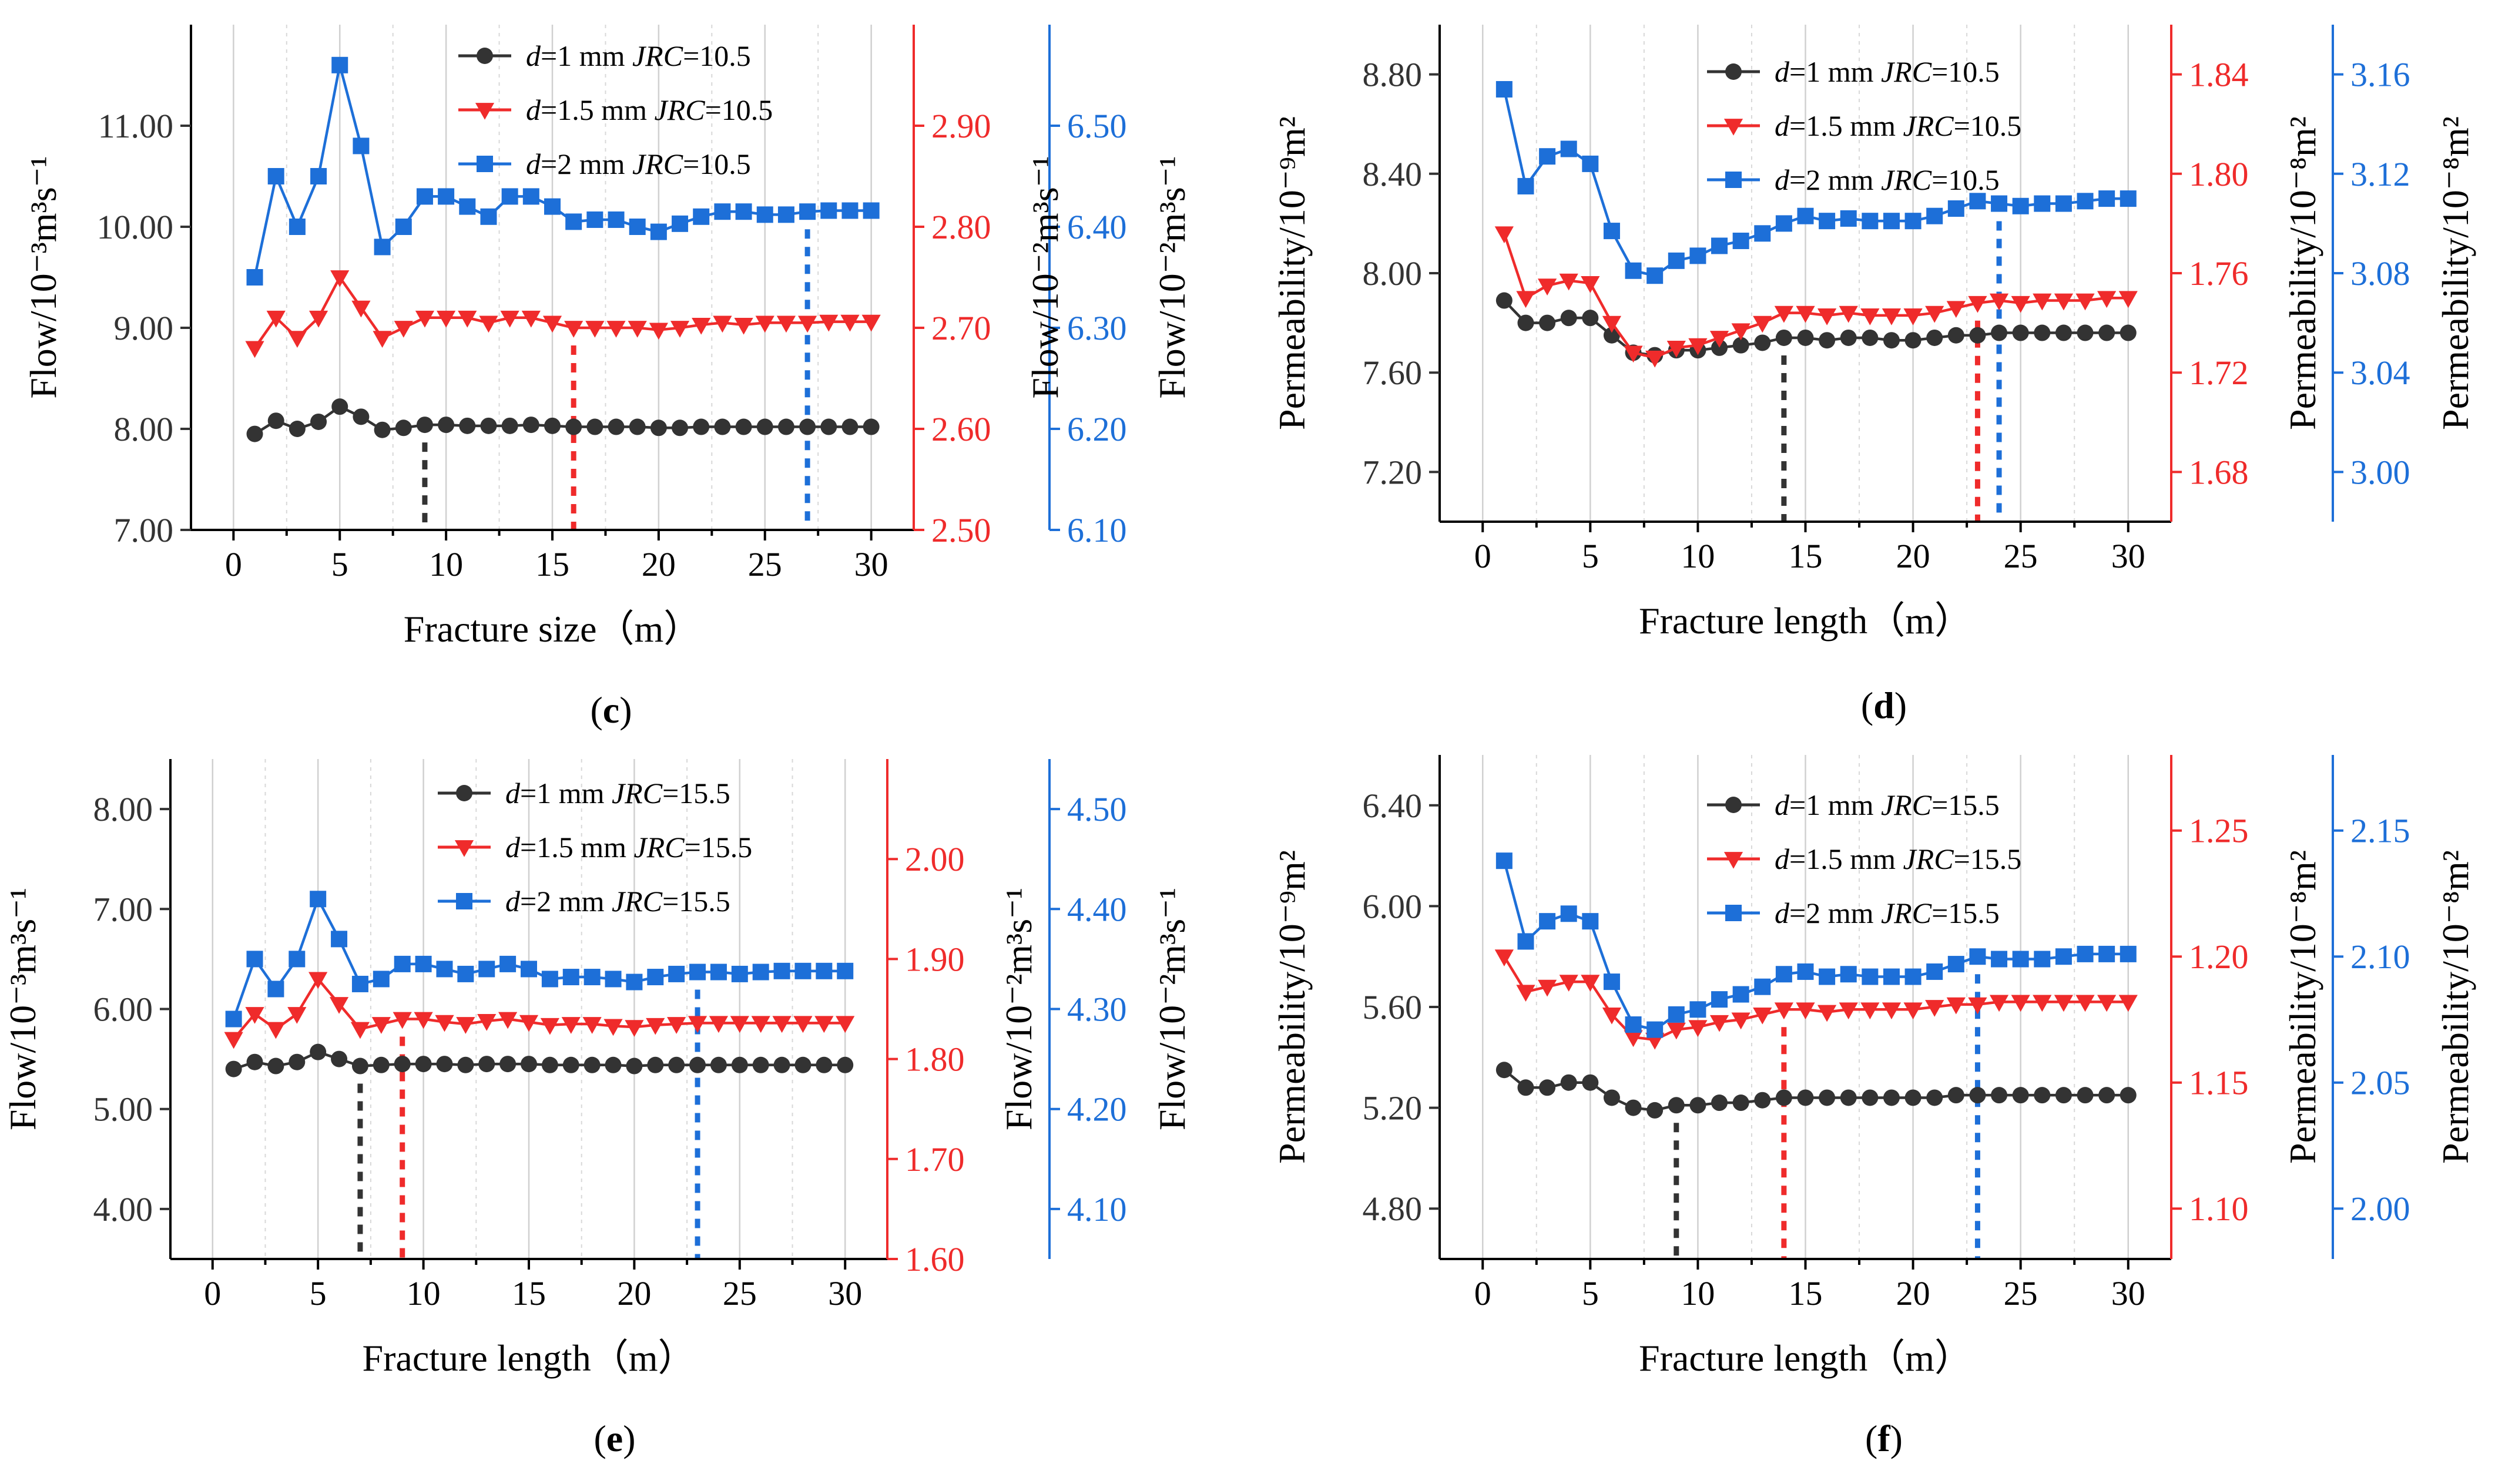 This screenshot has width=2505, height=1484. What do you see at coordinates (617, 793) in the screenshot?
I see `legend-label-1: d=1 mm JRC=15.5` at bounding box center [617, 793].